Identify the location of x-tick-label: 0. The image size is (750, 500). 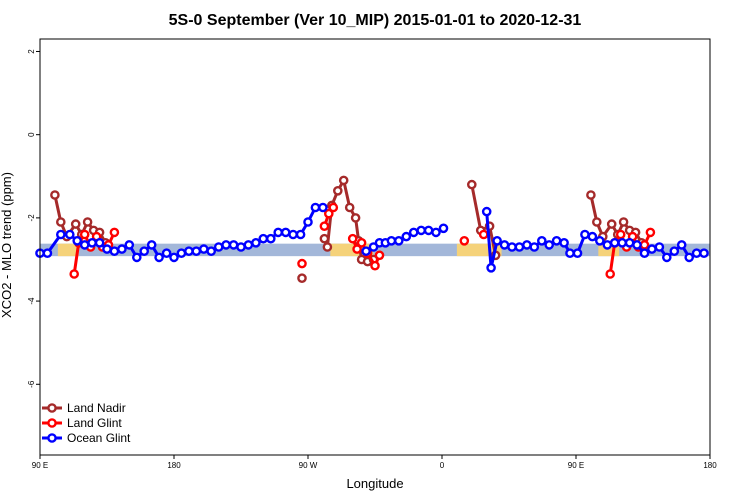
(442, 465).